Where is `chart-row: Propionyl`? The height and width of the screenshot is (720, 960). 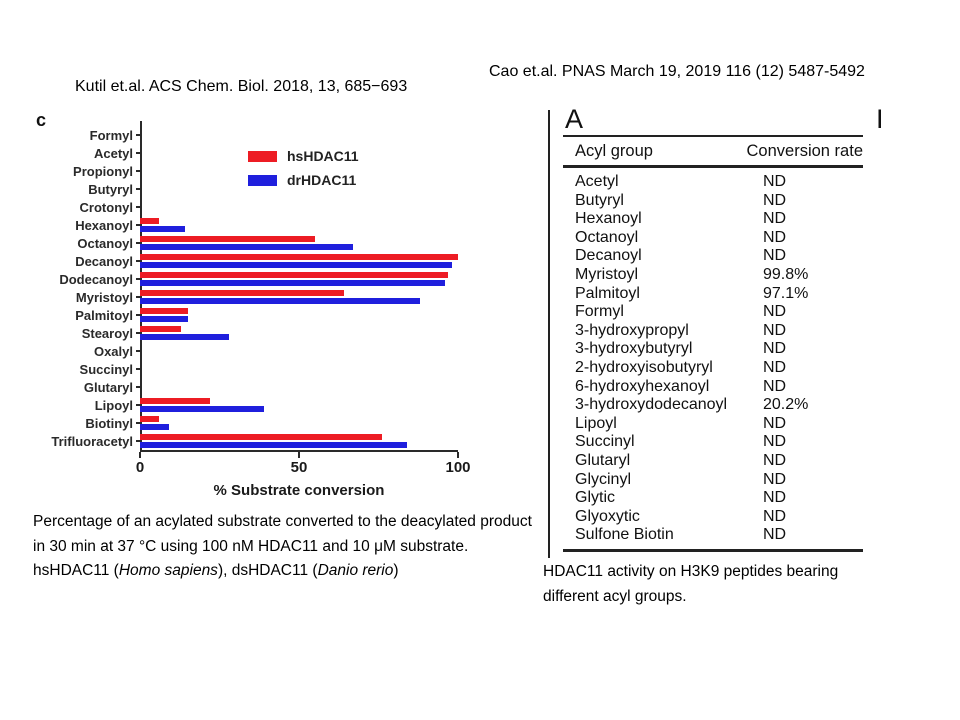 chart-row: Propionyl is located at coordinates (251, 171).